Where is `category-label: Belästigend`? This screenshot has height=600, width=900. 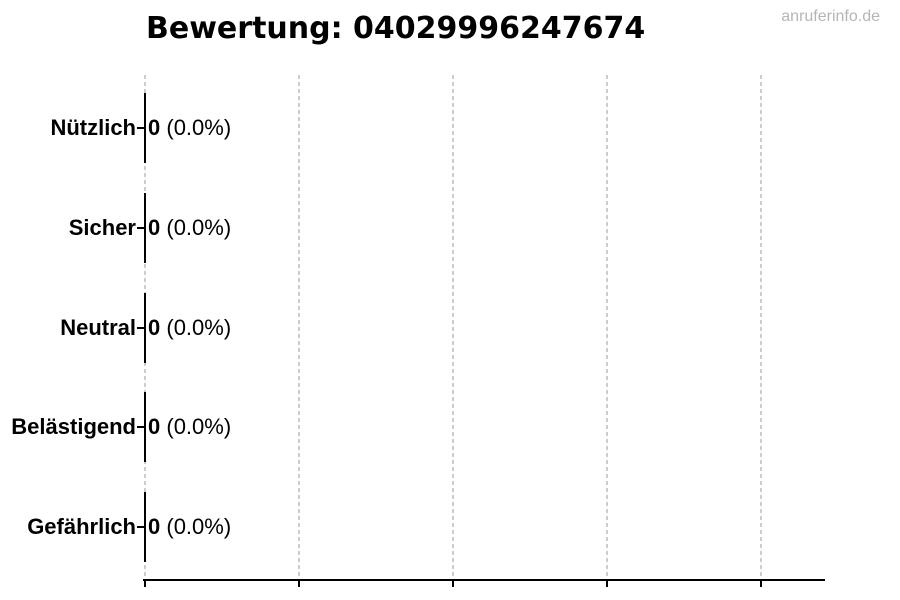 category-label: Belästigend is located at coordinates (73, 427).